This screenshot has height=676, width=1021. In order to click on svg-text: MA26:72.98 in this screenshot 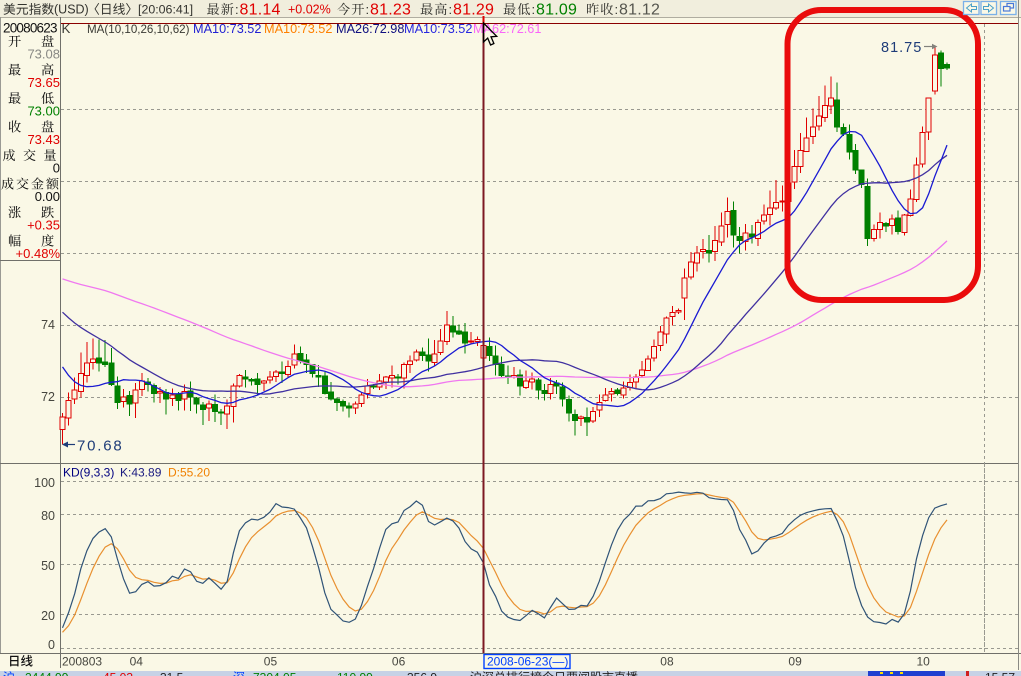, I will do `click(370, 29)`.